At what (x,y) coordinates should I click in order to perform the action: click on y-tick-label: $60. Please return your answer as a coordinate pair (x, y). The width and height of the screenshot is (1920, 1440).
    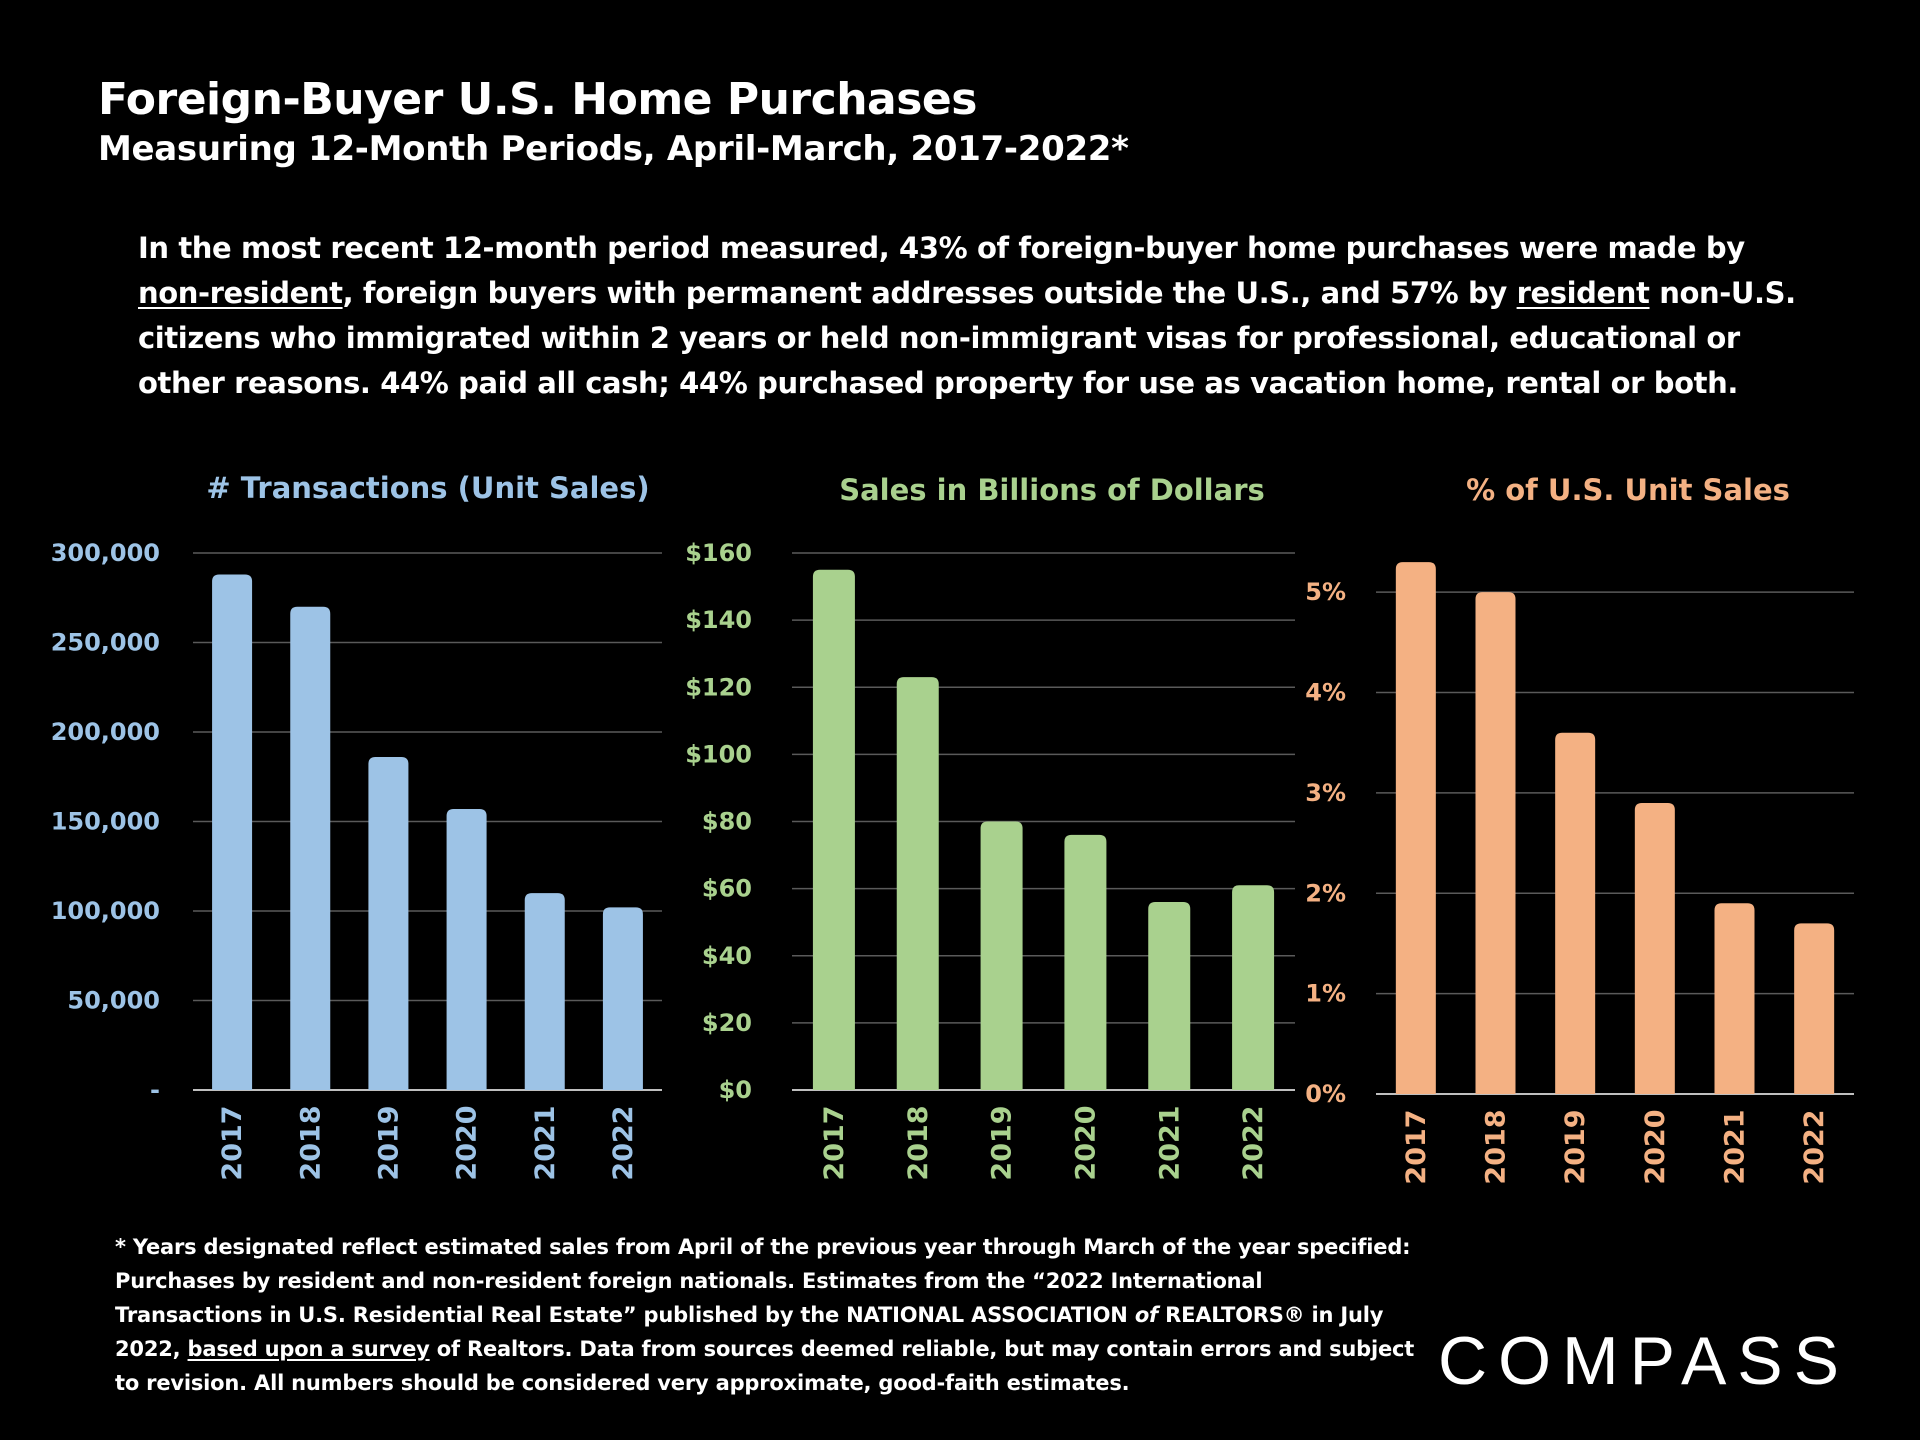
    Looking at the image, I should click on (727, 889).